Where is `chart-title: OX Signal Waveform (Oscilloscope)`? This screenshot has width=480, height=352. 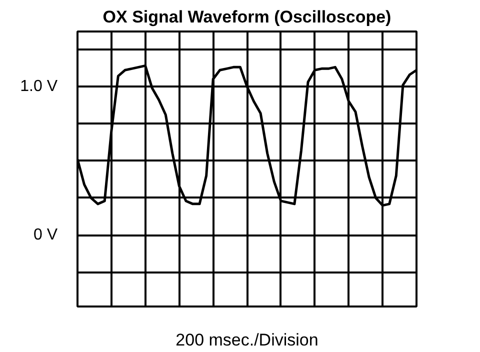 chart-title: OX Signal Waveform (Oscilloscope) is located at coordinates (247, 17).